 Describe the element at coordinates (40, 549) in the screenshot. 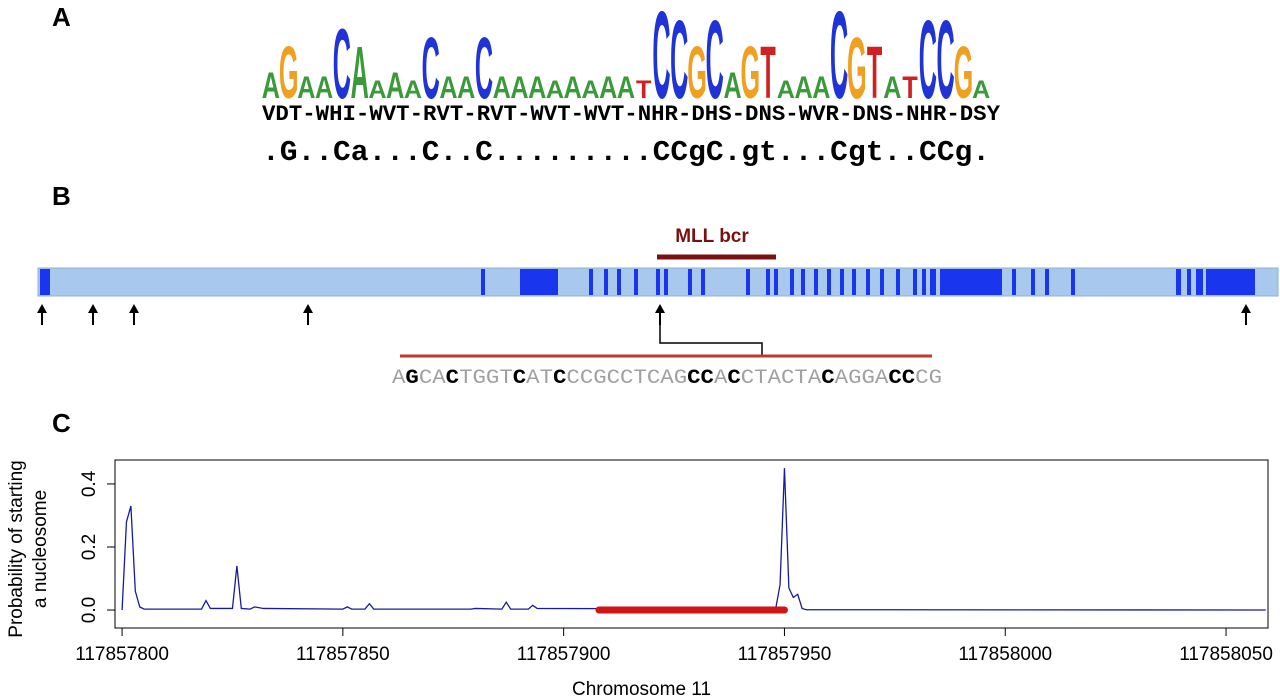

I see `y-axis-label: a nucleosome` at that location.